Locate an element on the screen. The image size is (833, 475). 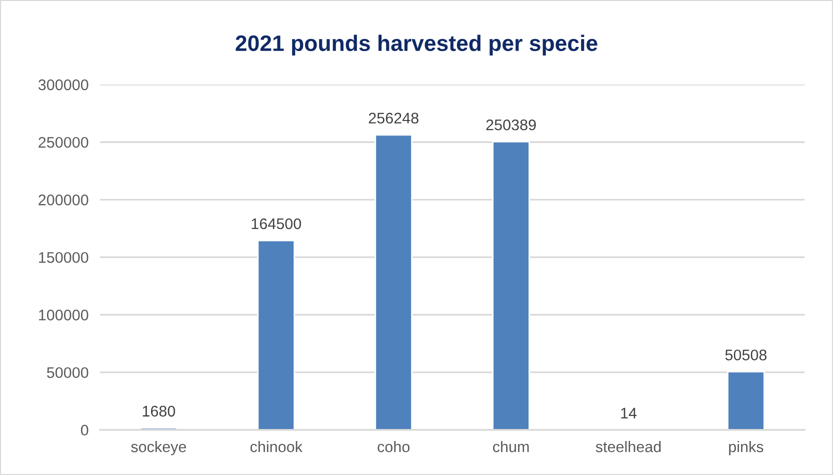
chart-title: 2021 pounds harvested per specie is located at coordinates (417, 45).